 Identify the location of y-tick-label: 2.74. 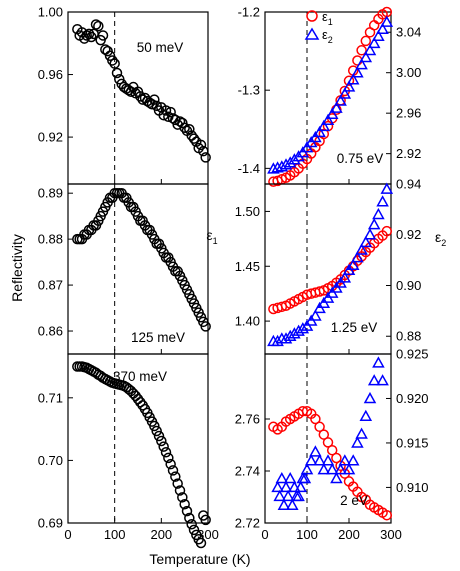
(247, 471).